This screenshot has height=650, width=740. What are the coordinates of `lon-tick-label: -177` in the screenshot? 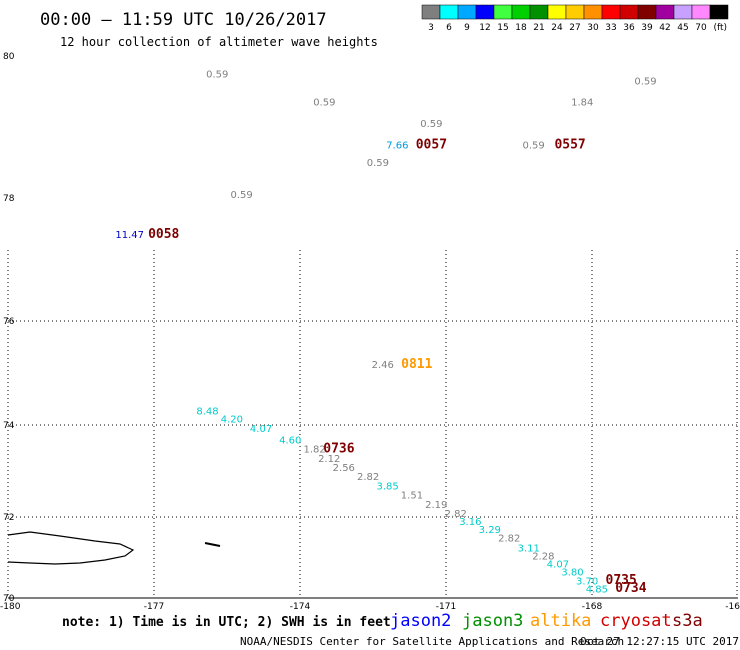 It's located at (154, 607).